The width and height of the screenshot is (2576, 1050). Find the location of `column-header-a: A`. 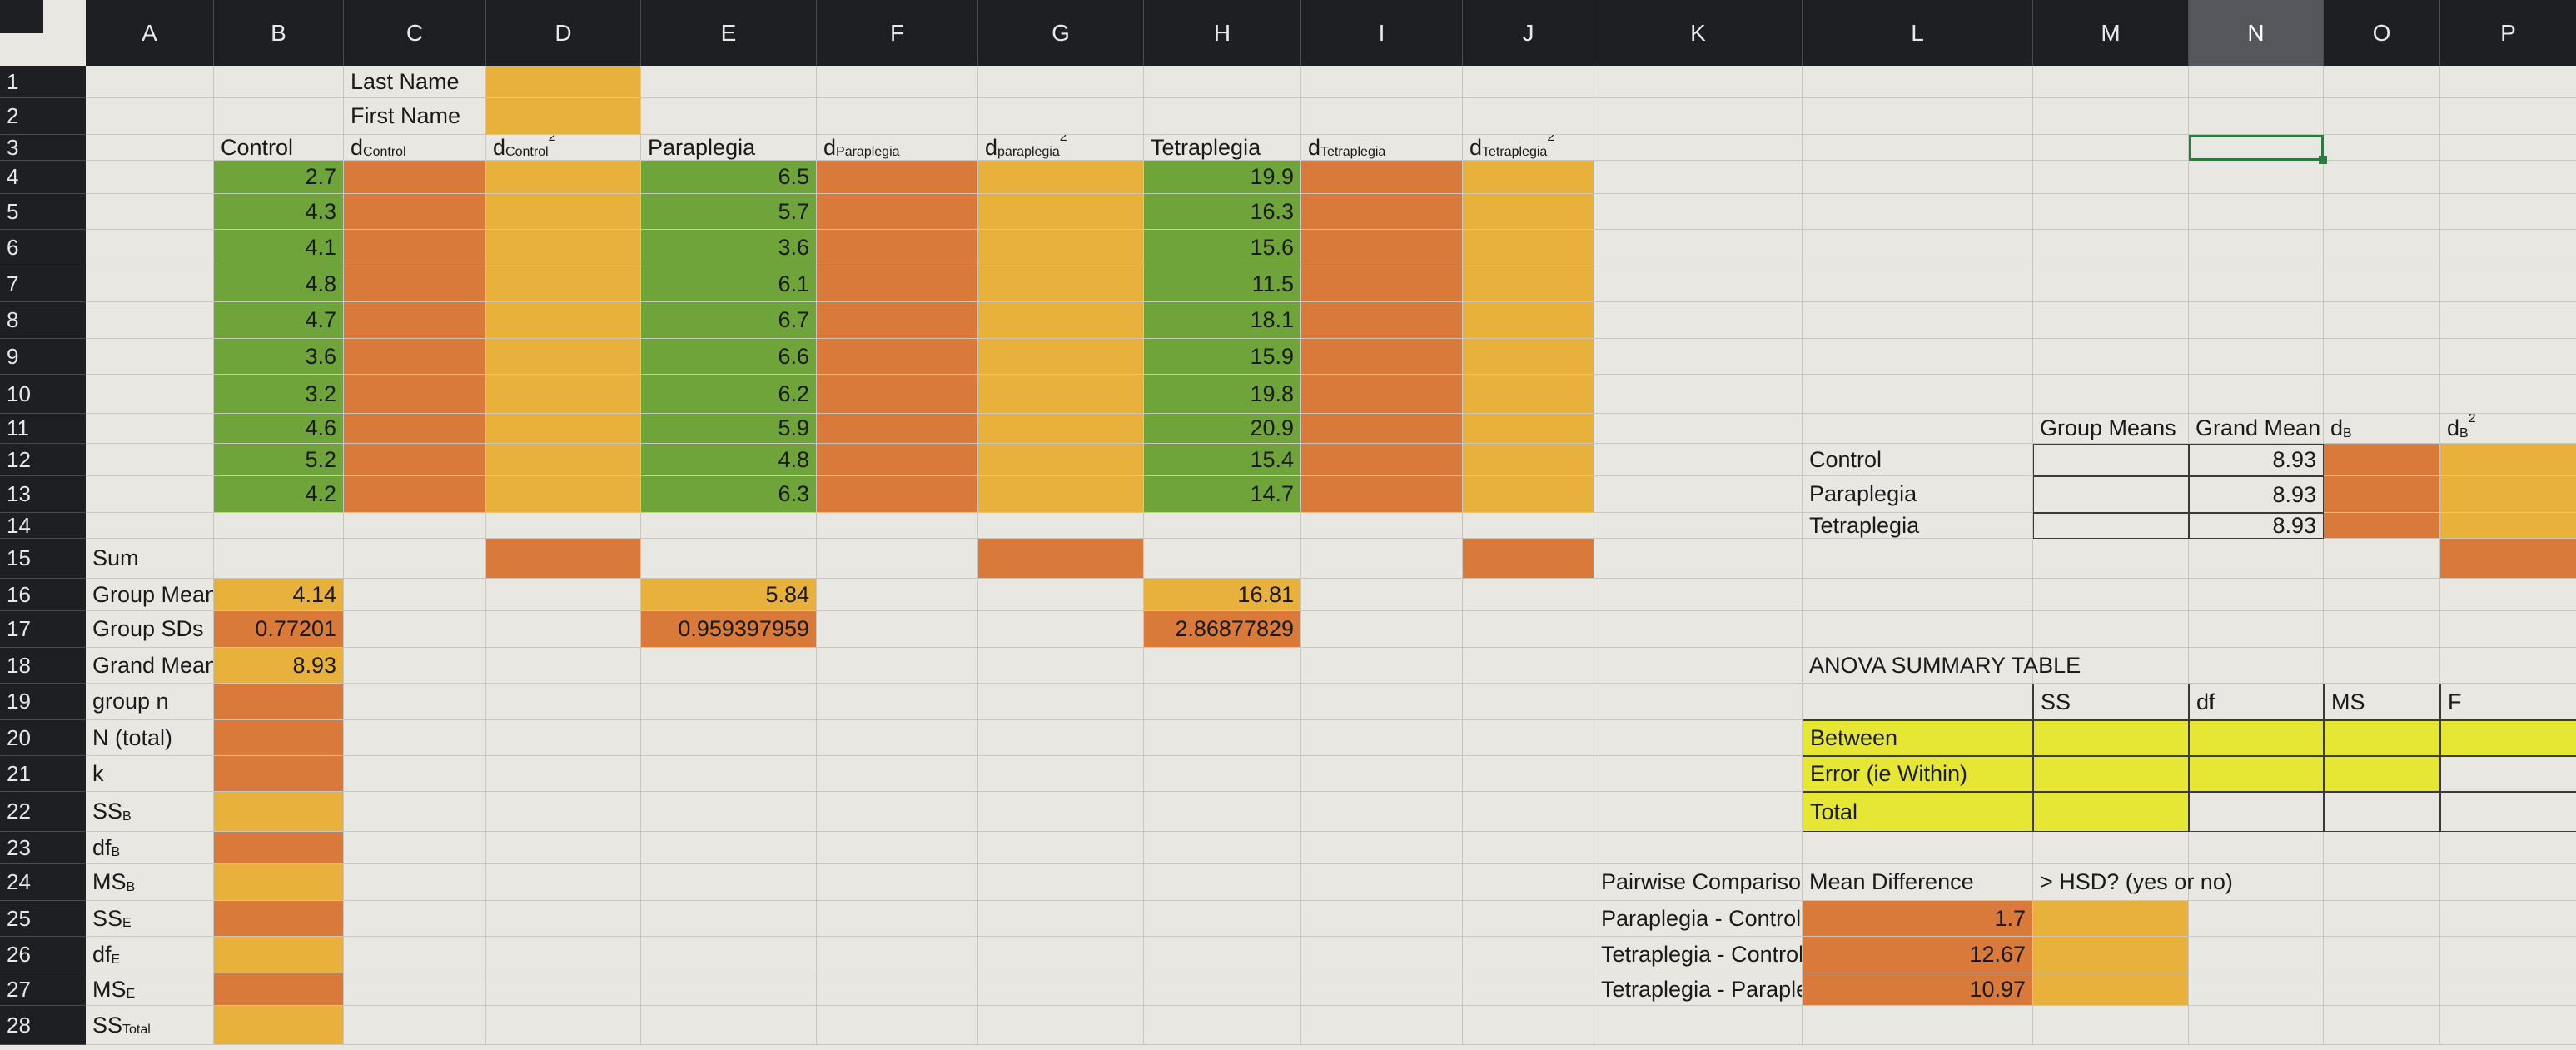

column-header-a: A is located at coordinates (150, 33).